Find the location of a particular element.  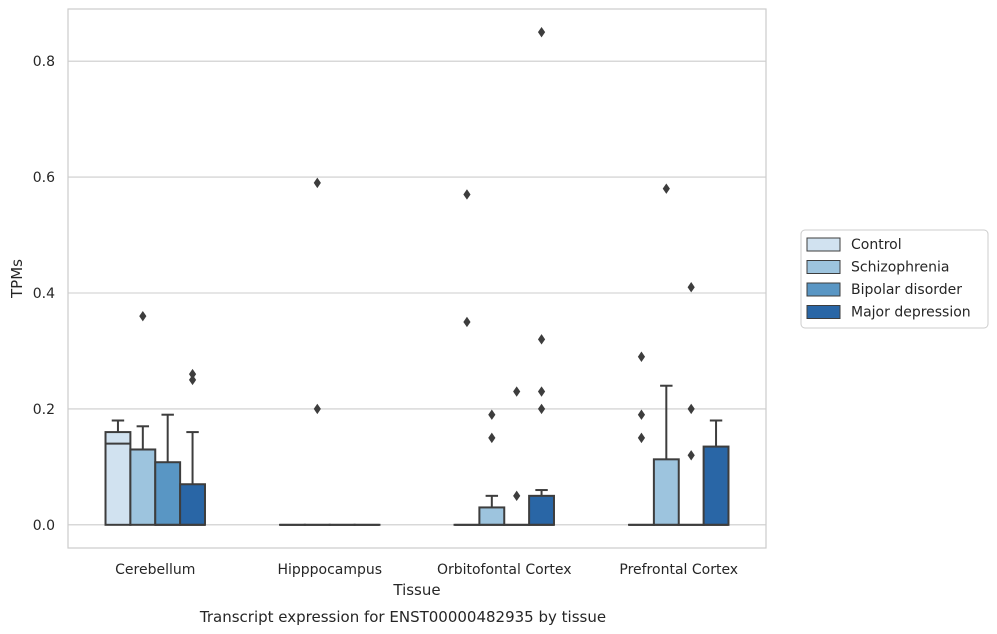

legend-label: Major depression is located at coordinates (911, 313).